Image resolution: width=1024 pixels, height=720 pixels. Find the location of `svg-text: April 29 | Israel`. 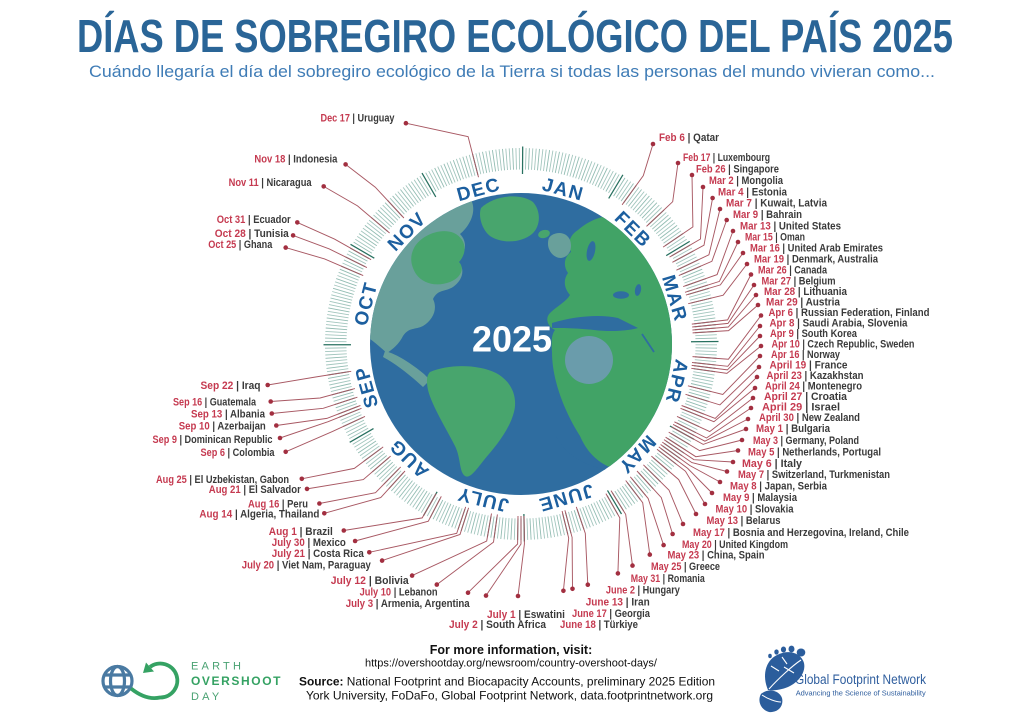

svg-text: April 29 | Israel is located at coordinates (801, 408).